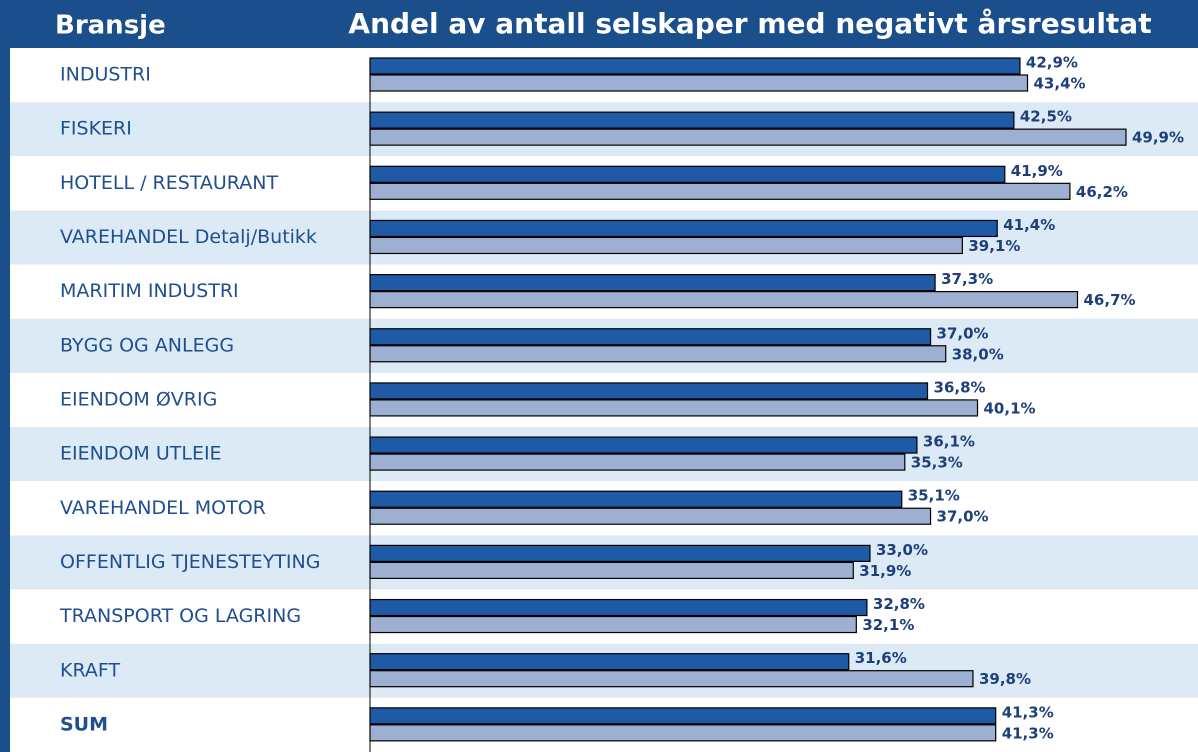 Image resolution: width=1198 pixels, height=752 pixels. What do you see at coordinates (1029, 225) in the screenshot?
I see `value-label: 41,4%` at bounding box center [1029, 225].